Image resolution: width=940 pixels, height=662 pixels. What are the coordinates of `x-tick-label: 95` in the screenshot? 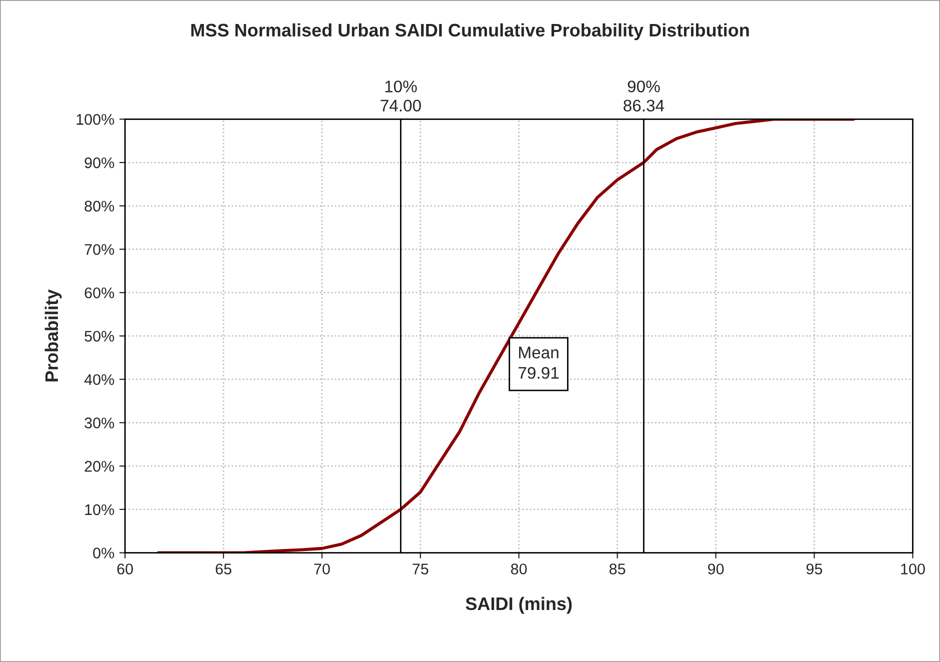 It's located at (814, 569).